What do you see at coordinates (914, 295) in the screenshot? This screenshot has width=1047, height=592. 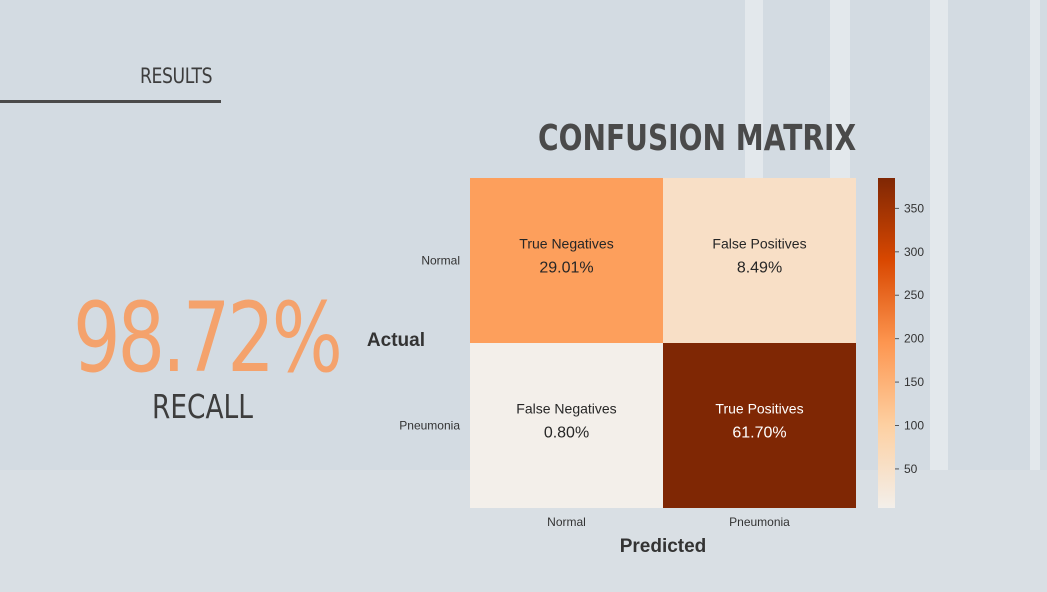 I see `colorbar-tick-label: 250` at bounding box center [914, 295].